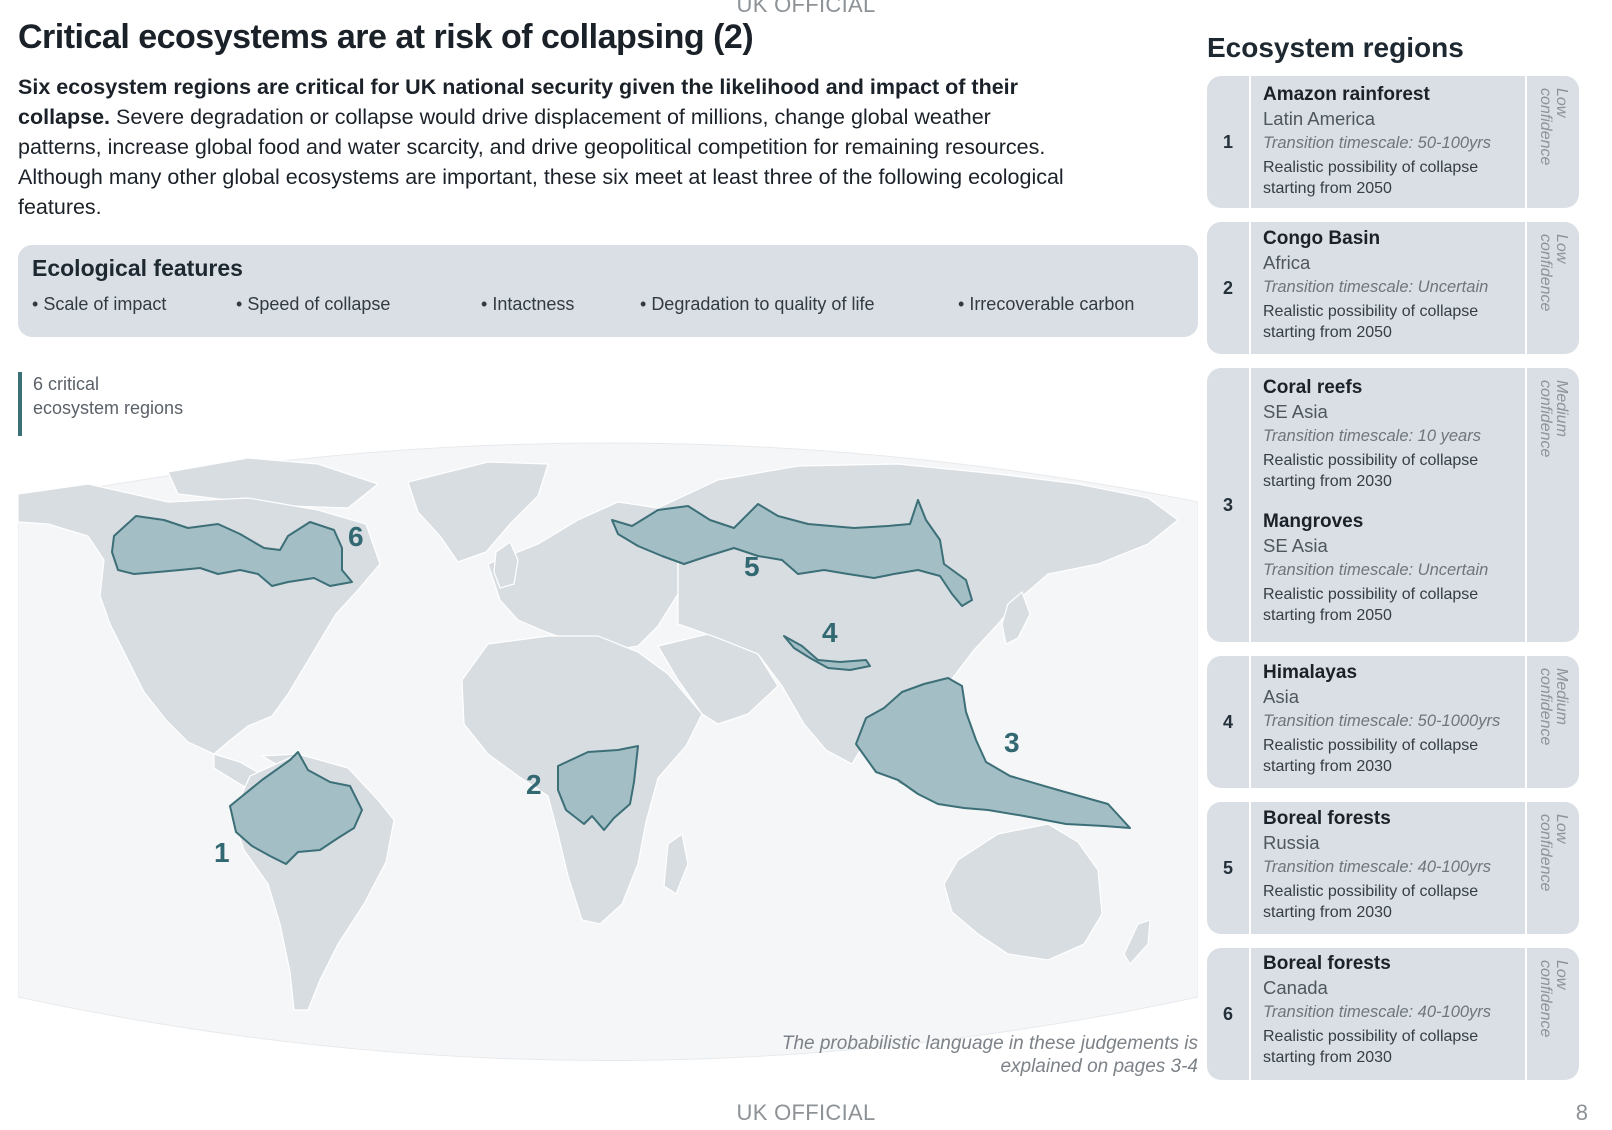  Describe the element at coordinates (1023, 892) in the screenshot. I see `australia-landmass` at that location.